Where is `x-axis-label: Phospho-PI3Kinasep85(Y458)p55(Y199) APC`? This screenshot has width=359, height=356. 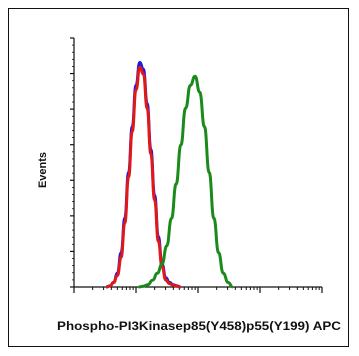 x-axis-label: Phospho-PI3Kinasep85(Y458)p55(Y199) APC is located at coordinates (199, 326).